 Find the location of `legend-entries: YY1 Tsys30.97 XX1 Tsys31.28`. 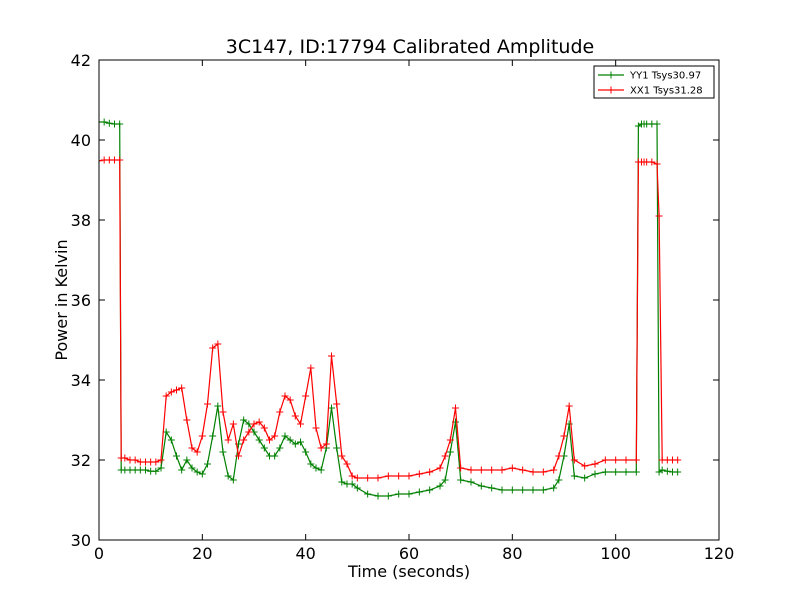

legend-entries: YY1 Tsys30.97 XX1 Tsys31.28 is located at coordinates (650, 84).